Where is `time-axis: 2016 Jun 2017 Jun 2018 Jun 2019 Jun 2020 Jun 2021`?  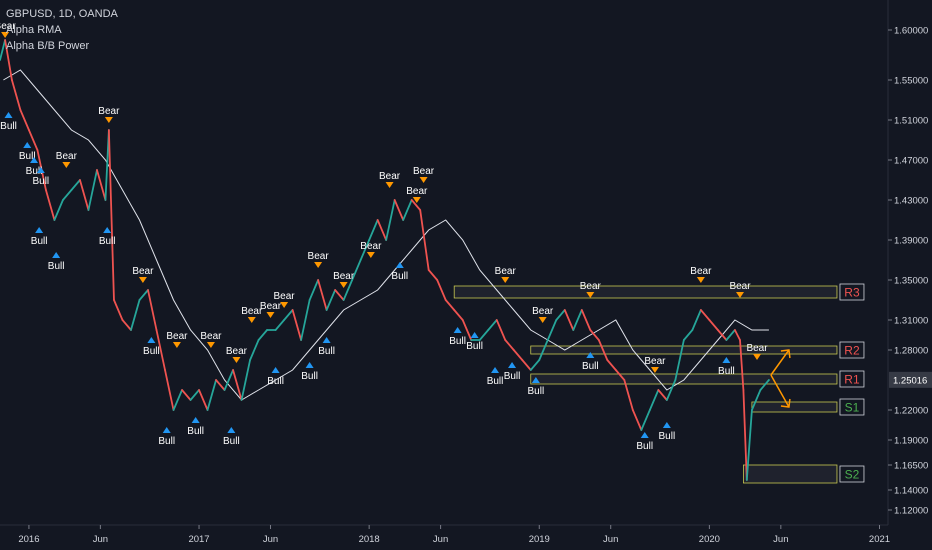
time-axis: 2016 Jun 2017 Jun 2018 Jun 2019 Jun 2020 Jun 2021 is located at coordinates (454, 535).